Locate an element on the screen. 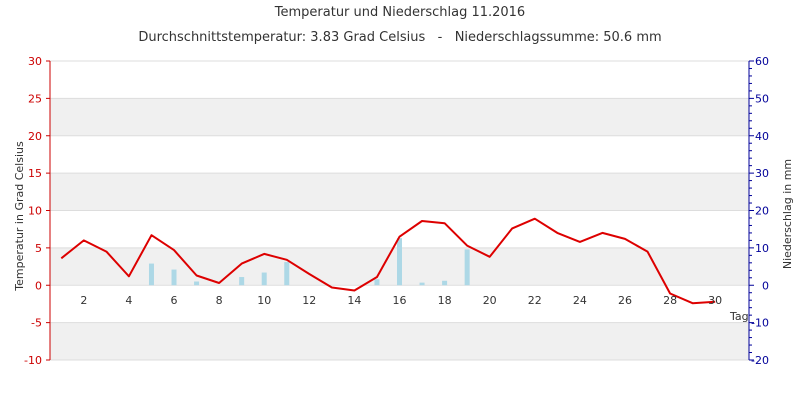  x-tick-label: 30 is located at coordinates (715, 300).